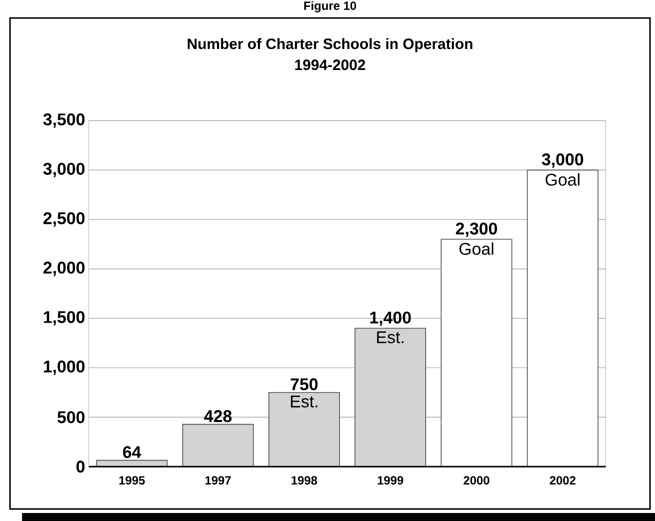 This screenshot has width=655, height=521. What do you see at coordinates (330, 45) in the screenshot?
I see `chart-title: Number of Charter Schools in Operation` at bounding box center [330, 45].